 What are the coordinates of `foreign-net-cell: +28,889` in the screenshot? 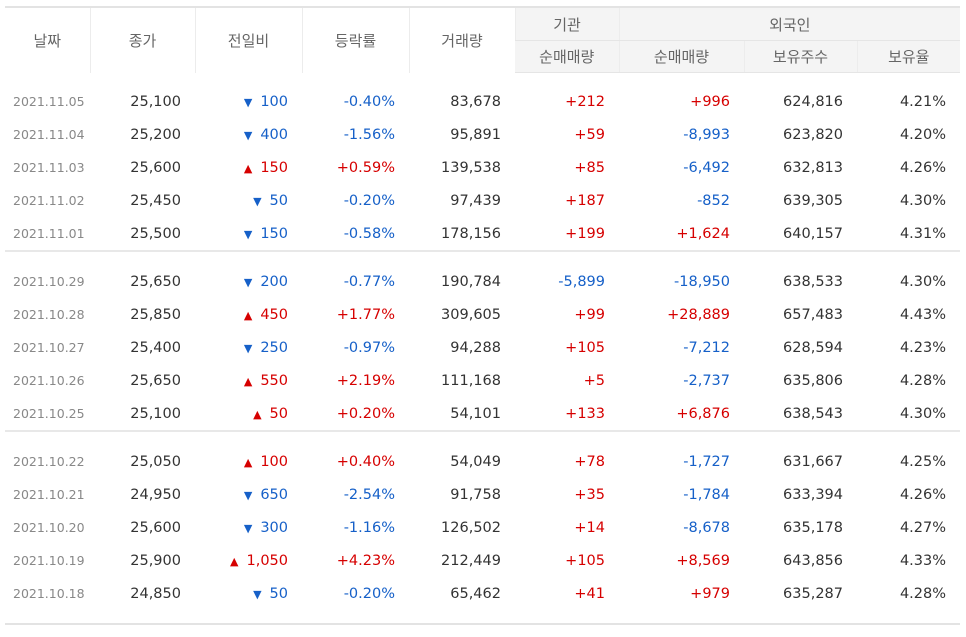 It's located at (698, 314).